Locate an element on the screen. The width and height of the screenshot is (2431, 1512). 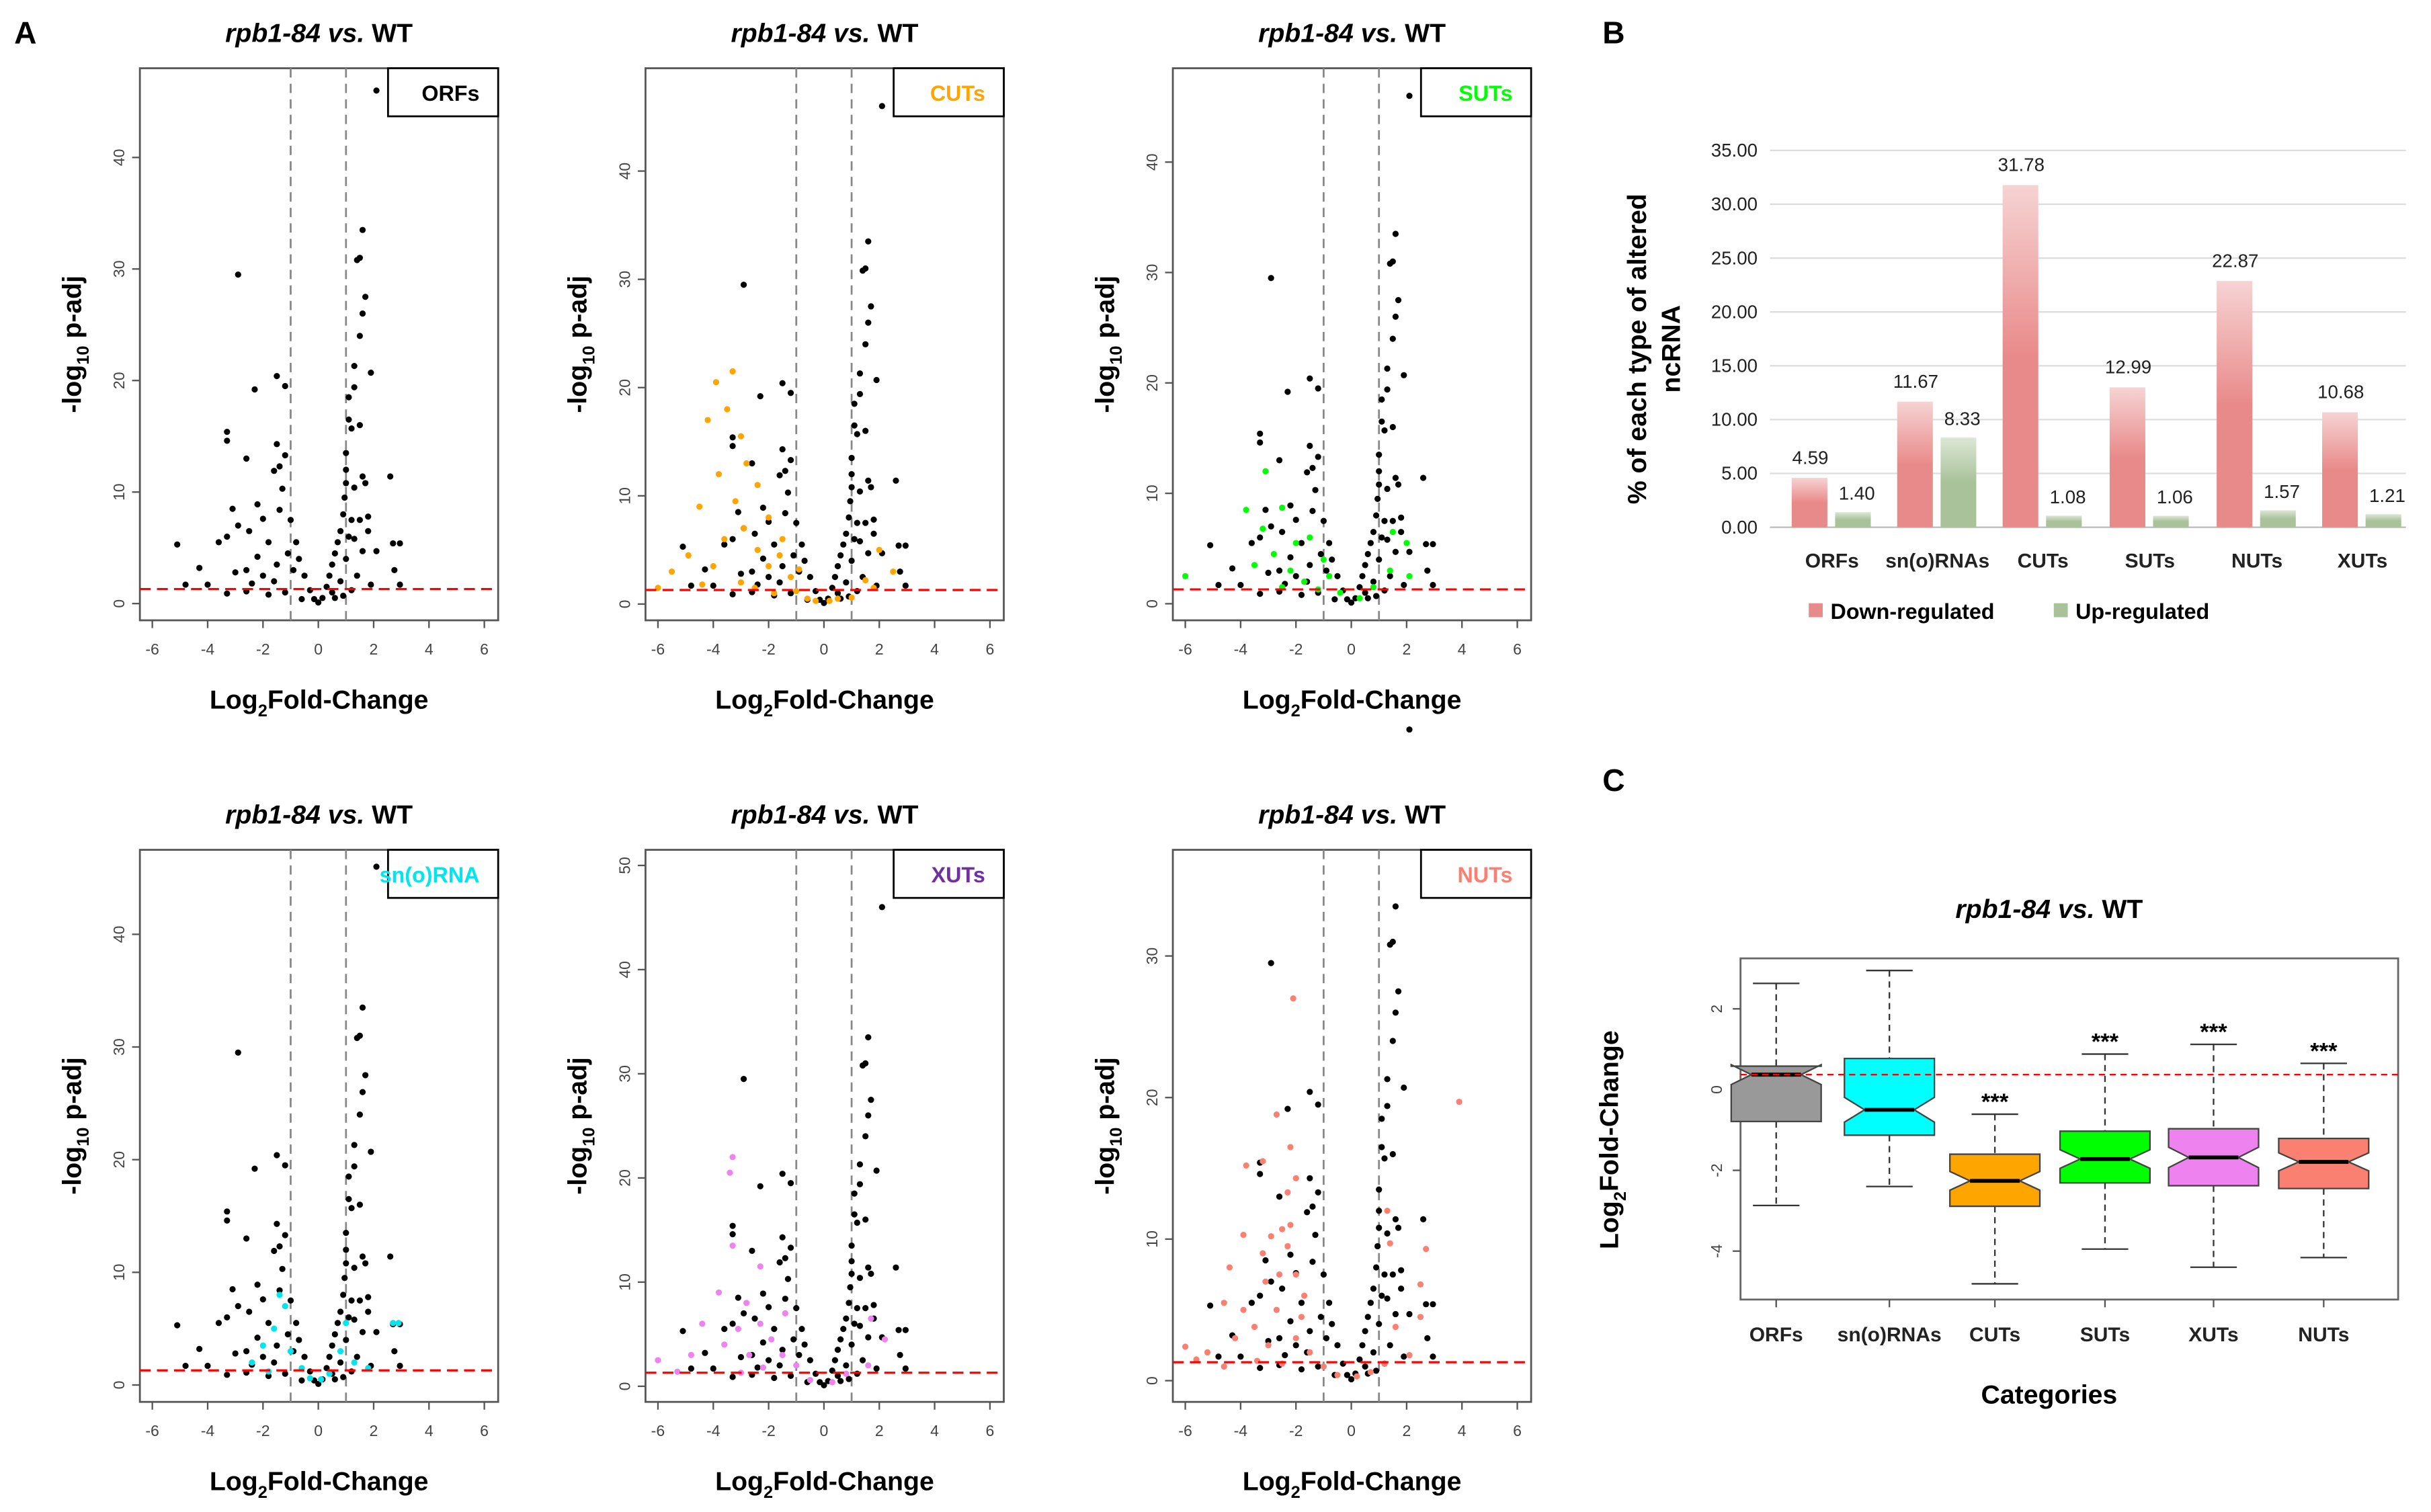
bar-value-label: 1.21 is located at coordinates (2387, 496).